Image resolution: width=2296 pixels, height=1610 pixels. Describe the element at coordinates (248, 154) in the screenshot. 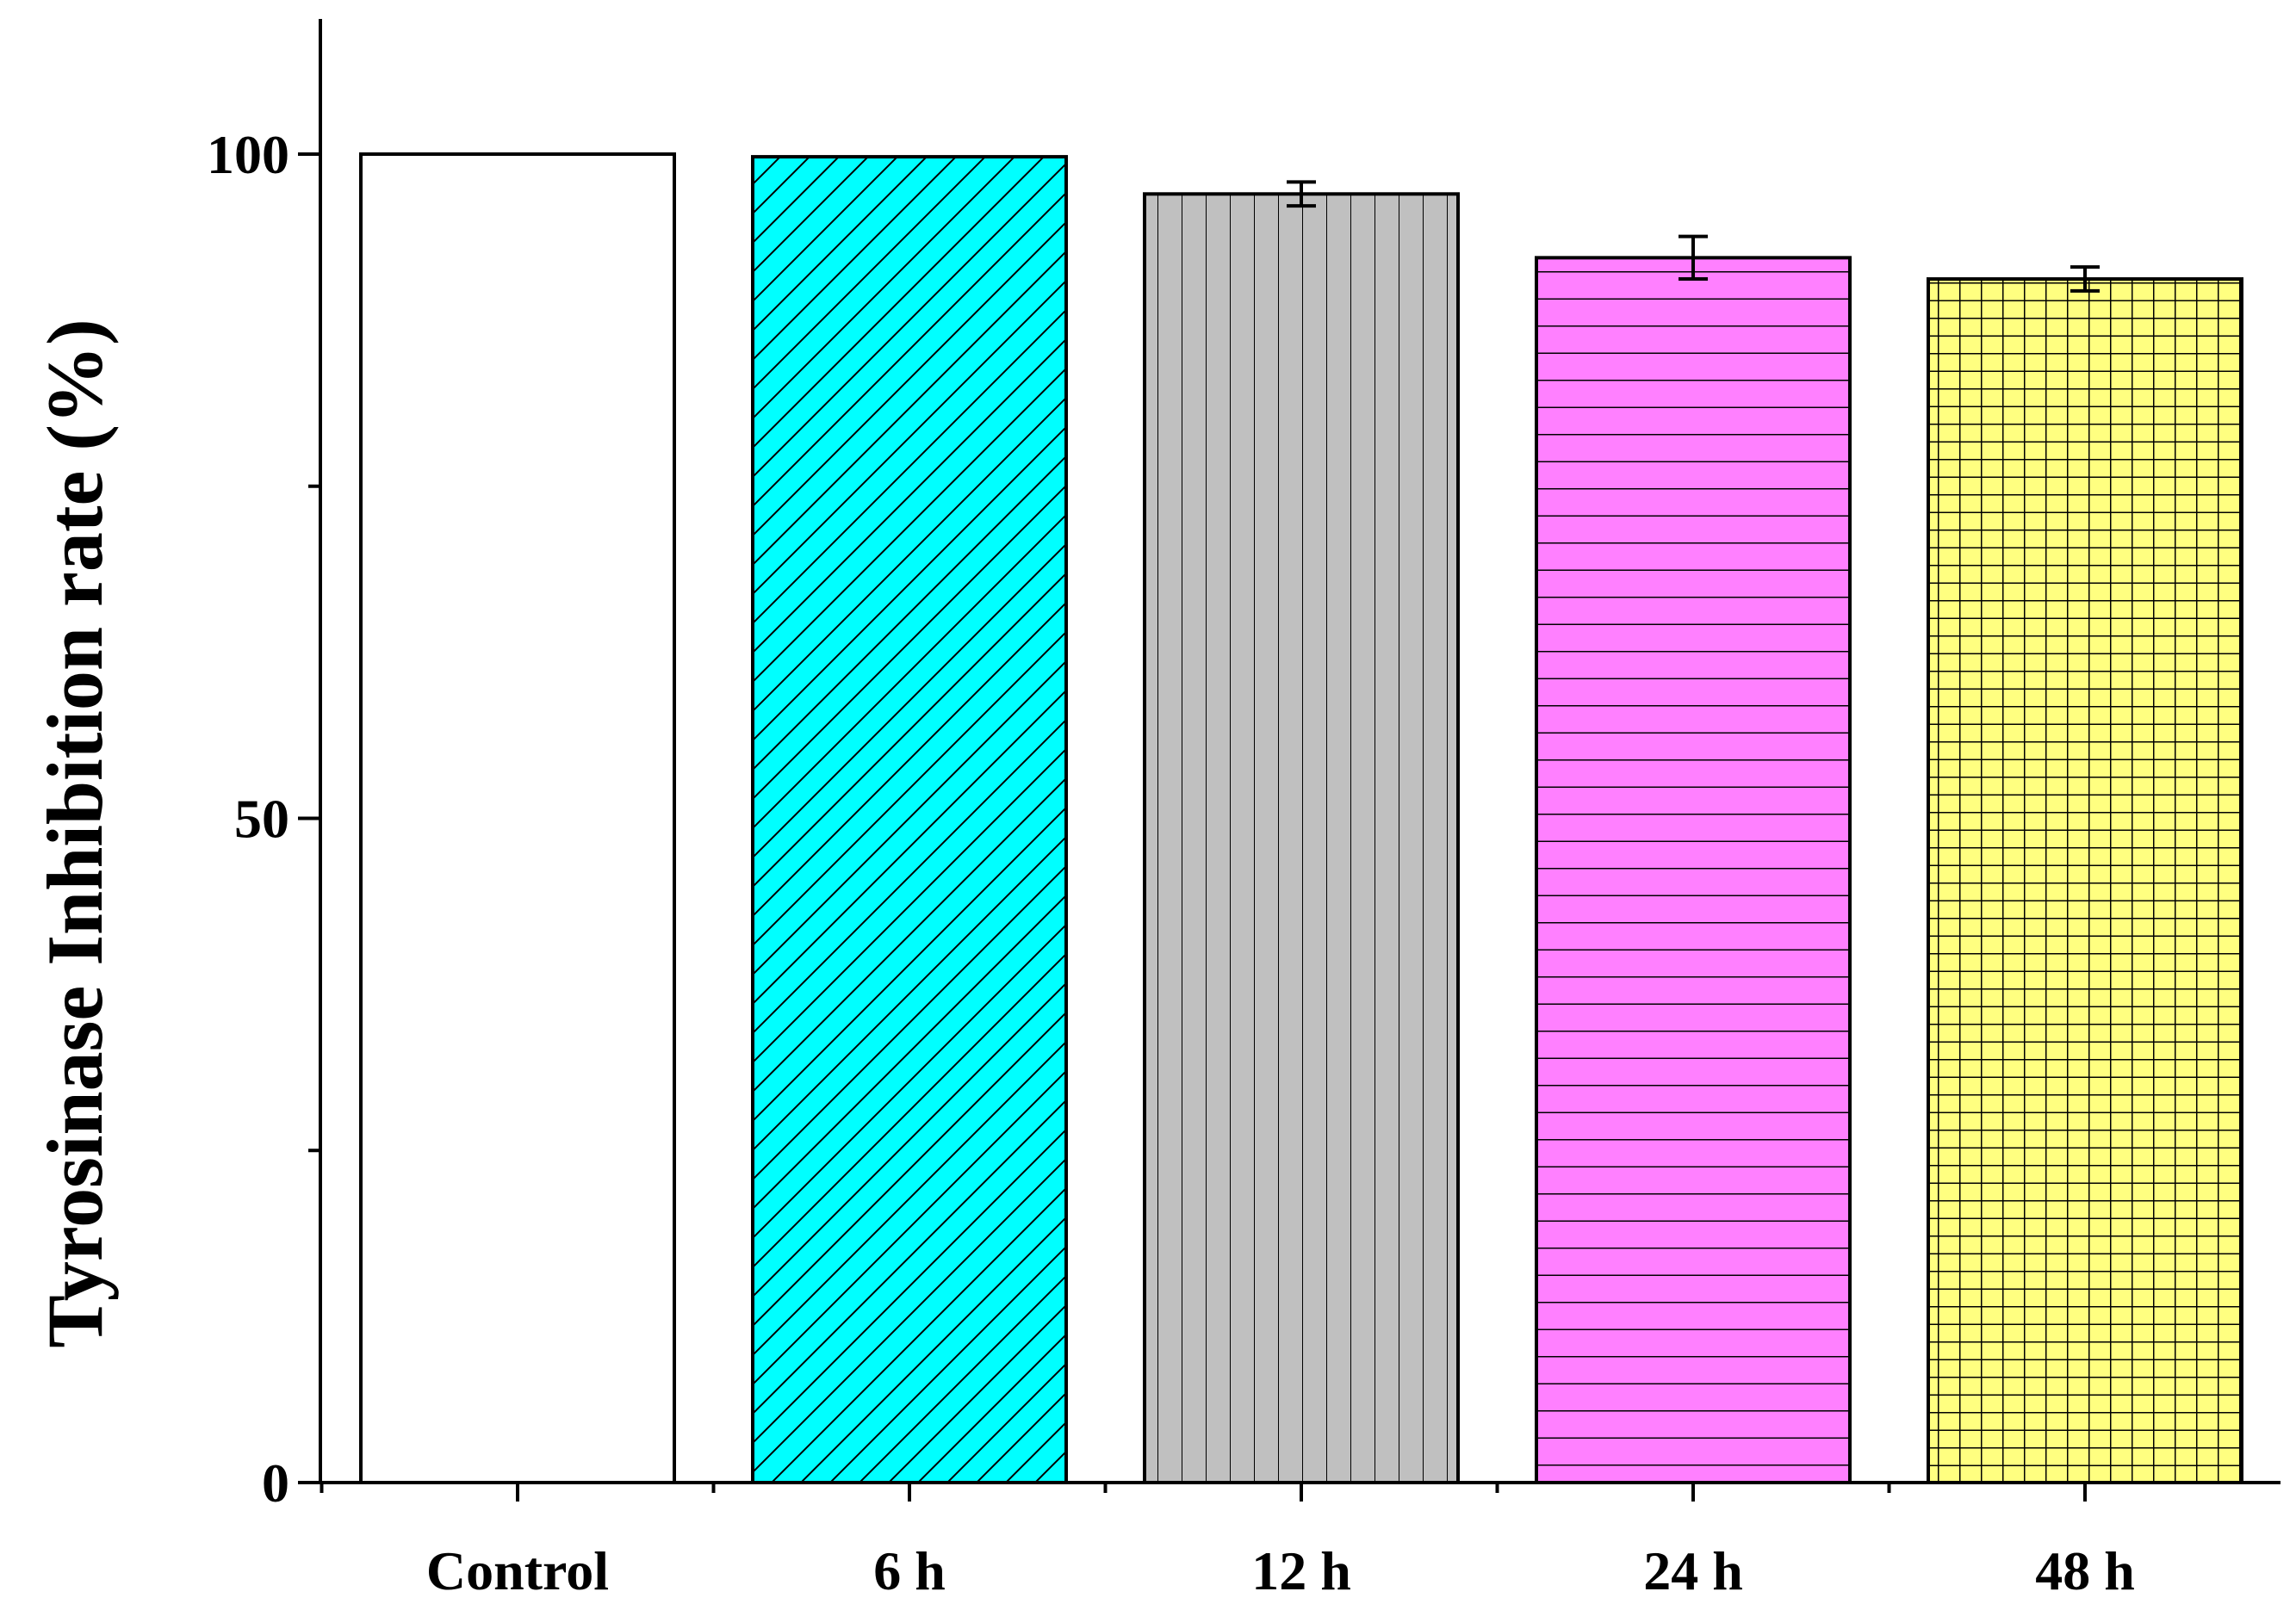

I see `y-tick-label-100: 100` at that location.